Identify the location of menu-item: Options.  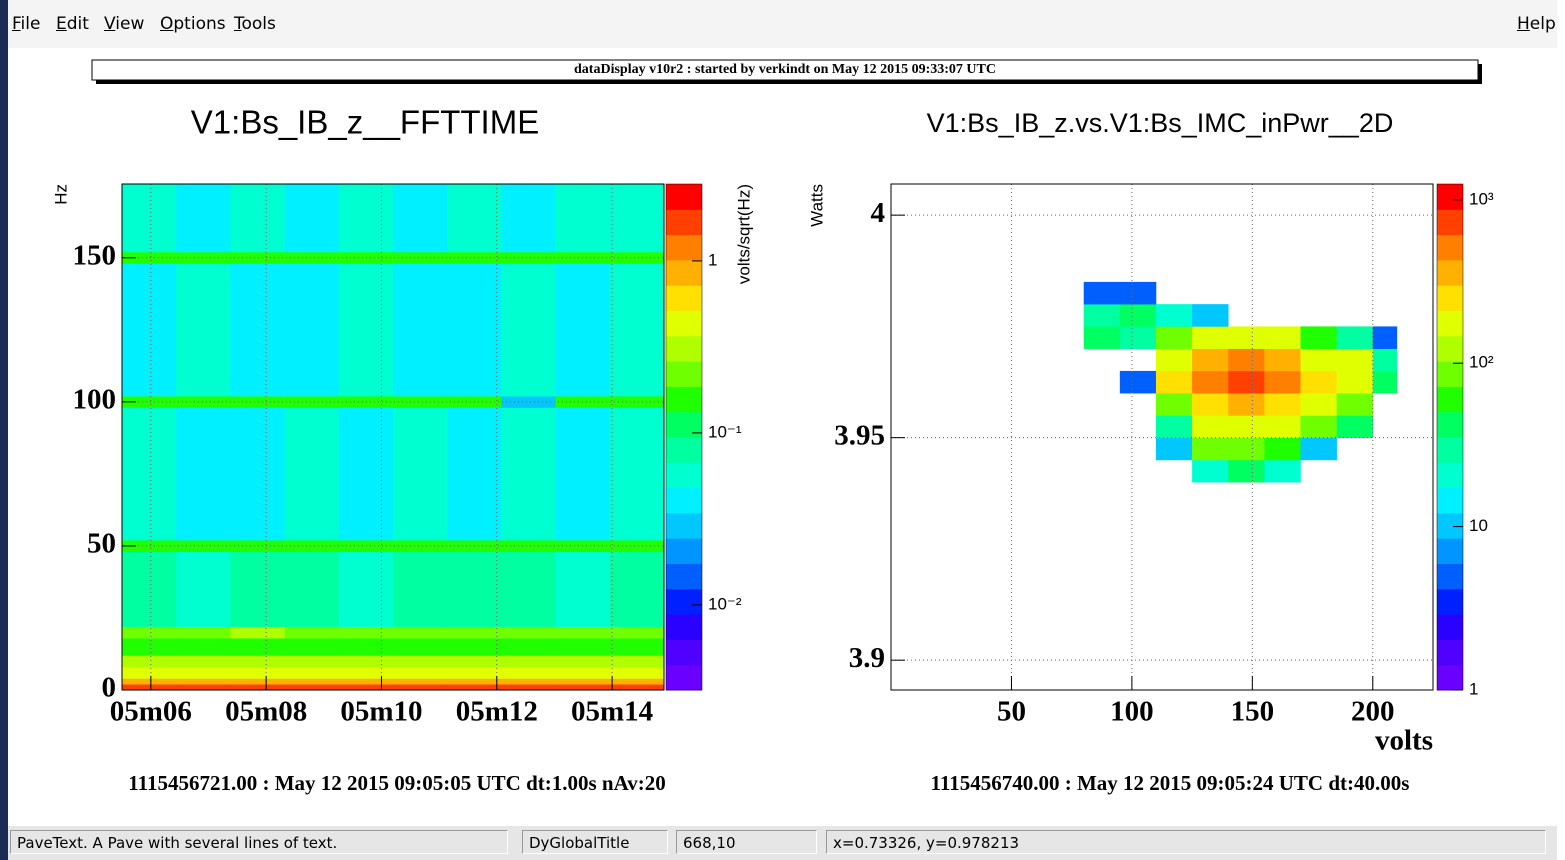
(193, 24).